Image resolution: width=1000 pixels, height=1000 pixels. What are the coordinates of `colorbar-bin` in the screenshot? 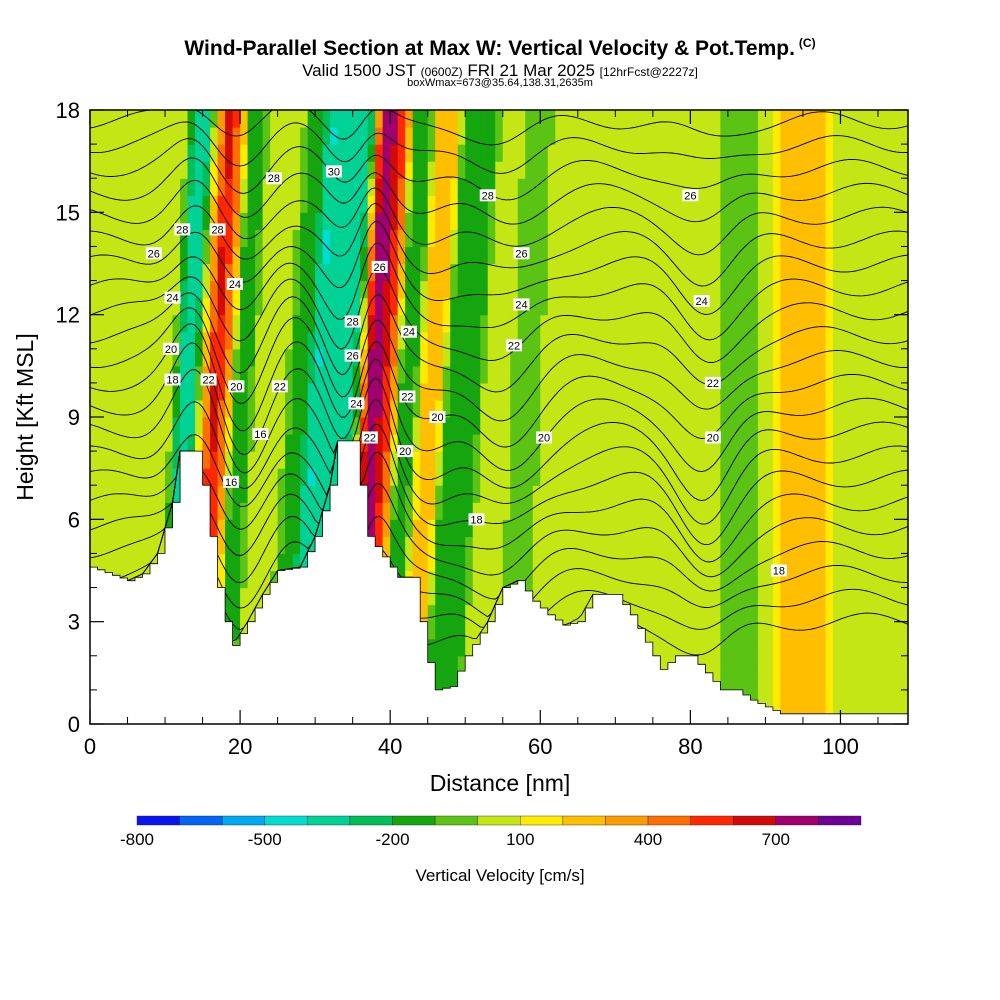 It's located at (584, 820).